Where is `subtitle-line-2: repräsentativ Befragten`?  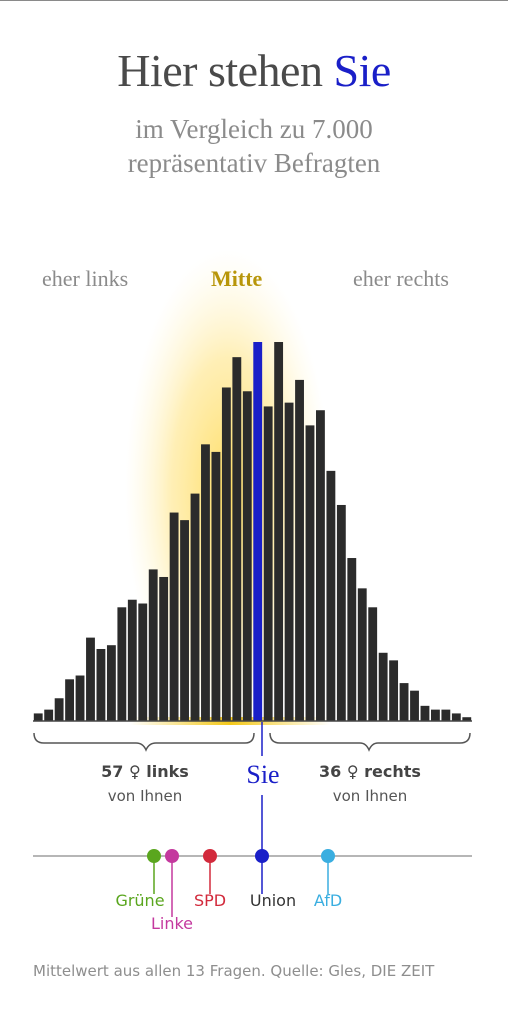 subtitle-line-2: repräsentativ Befragten is located at coordinates (254, 163).